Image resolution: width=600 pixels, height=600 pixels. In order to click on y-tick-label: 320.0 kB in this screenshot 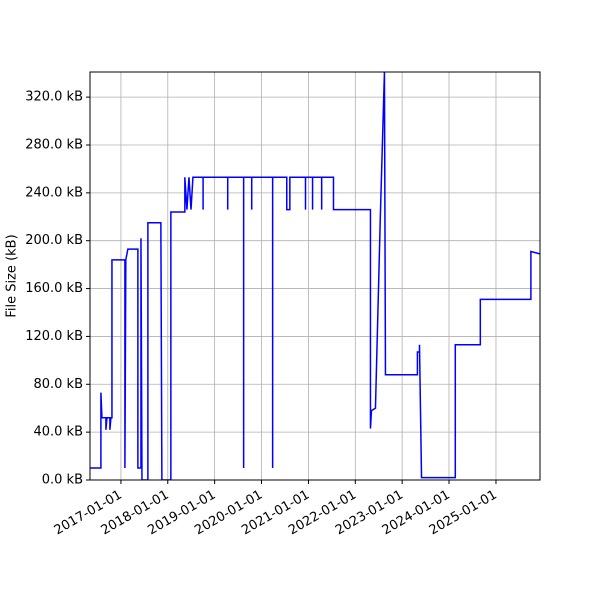, I will do `click(54, 97)`.